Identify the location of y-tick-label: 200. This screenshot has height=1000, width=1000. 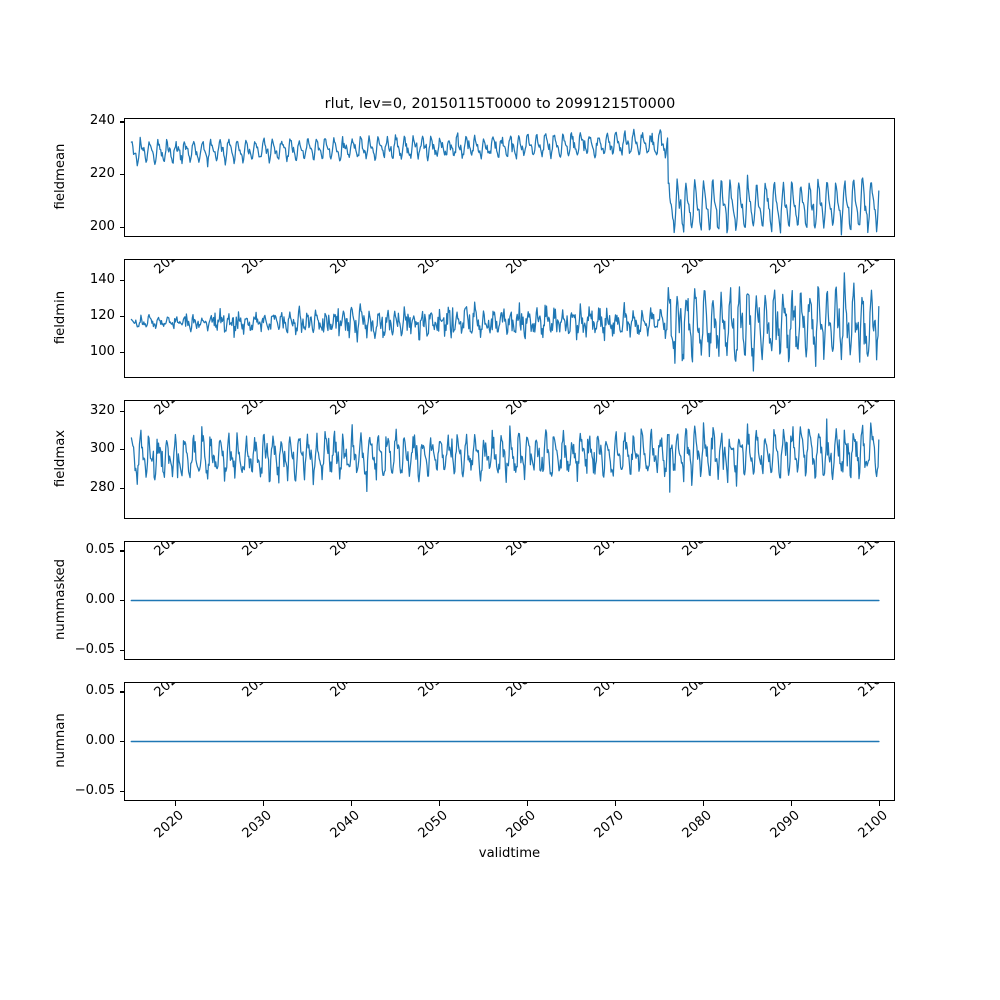
(102, 227).